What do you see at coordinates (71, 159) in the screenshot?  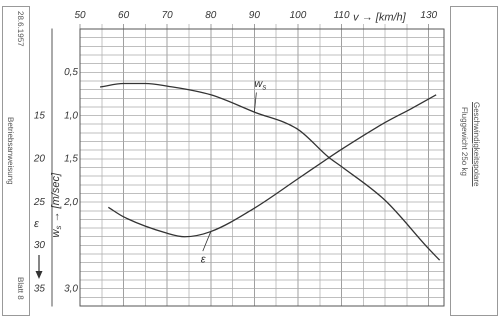 I see `y-tick-label: 1,5` at bounding box center [71, 159].